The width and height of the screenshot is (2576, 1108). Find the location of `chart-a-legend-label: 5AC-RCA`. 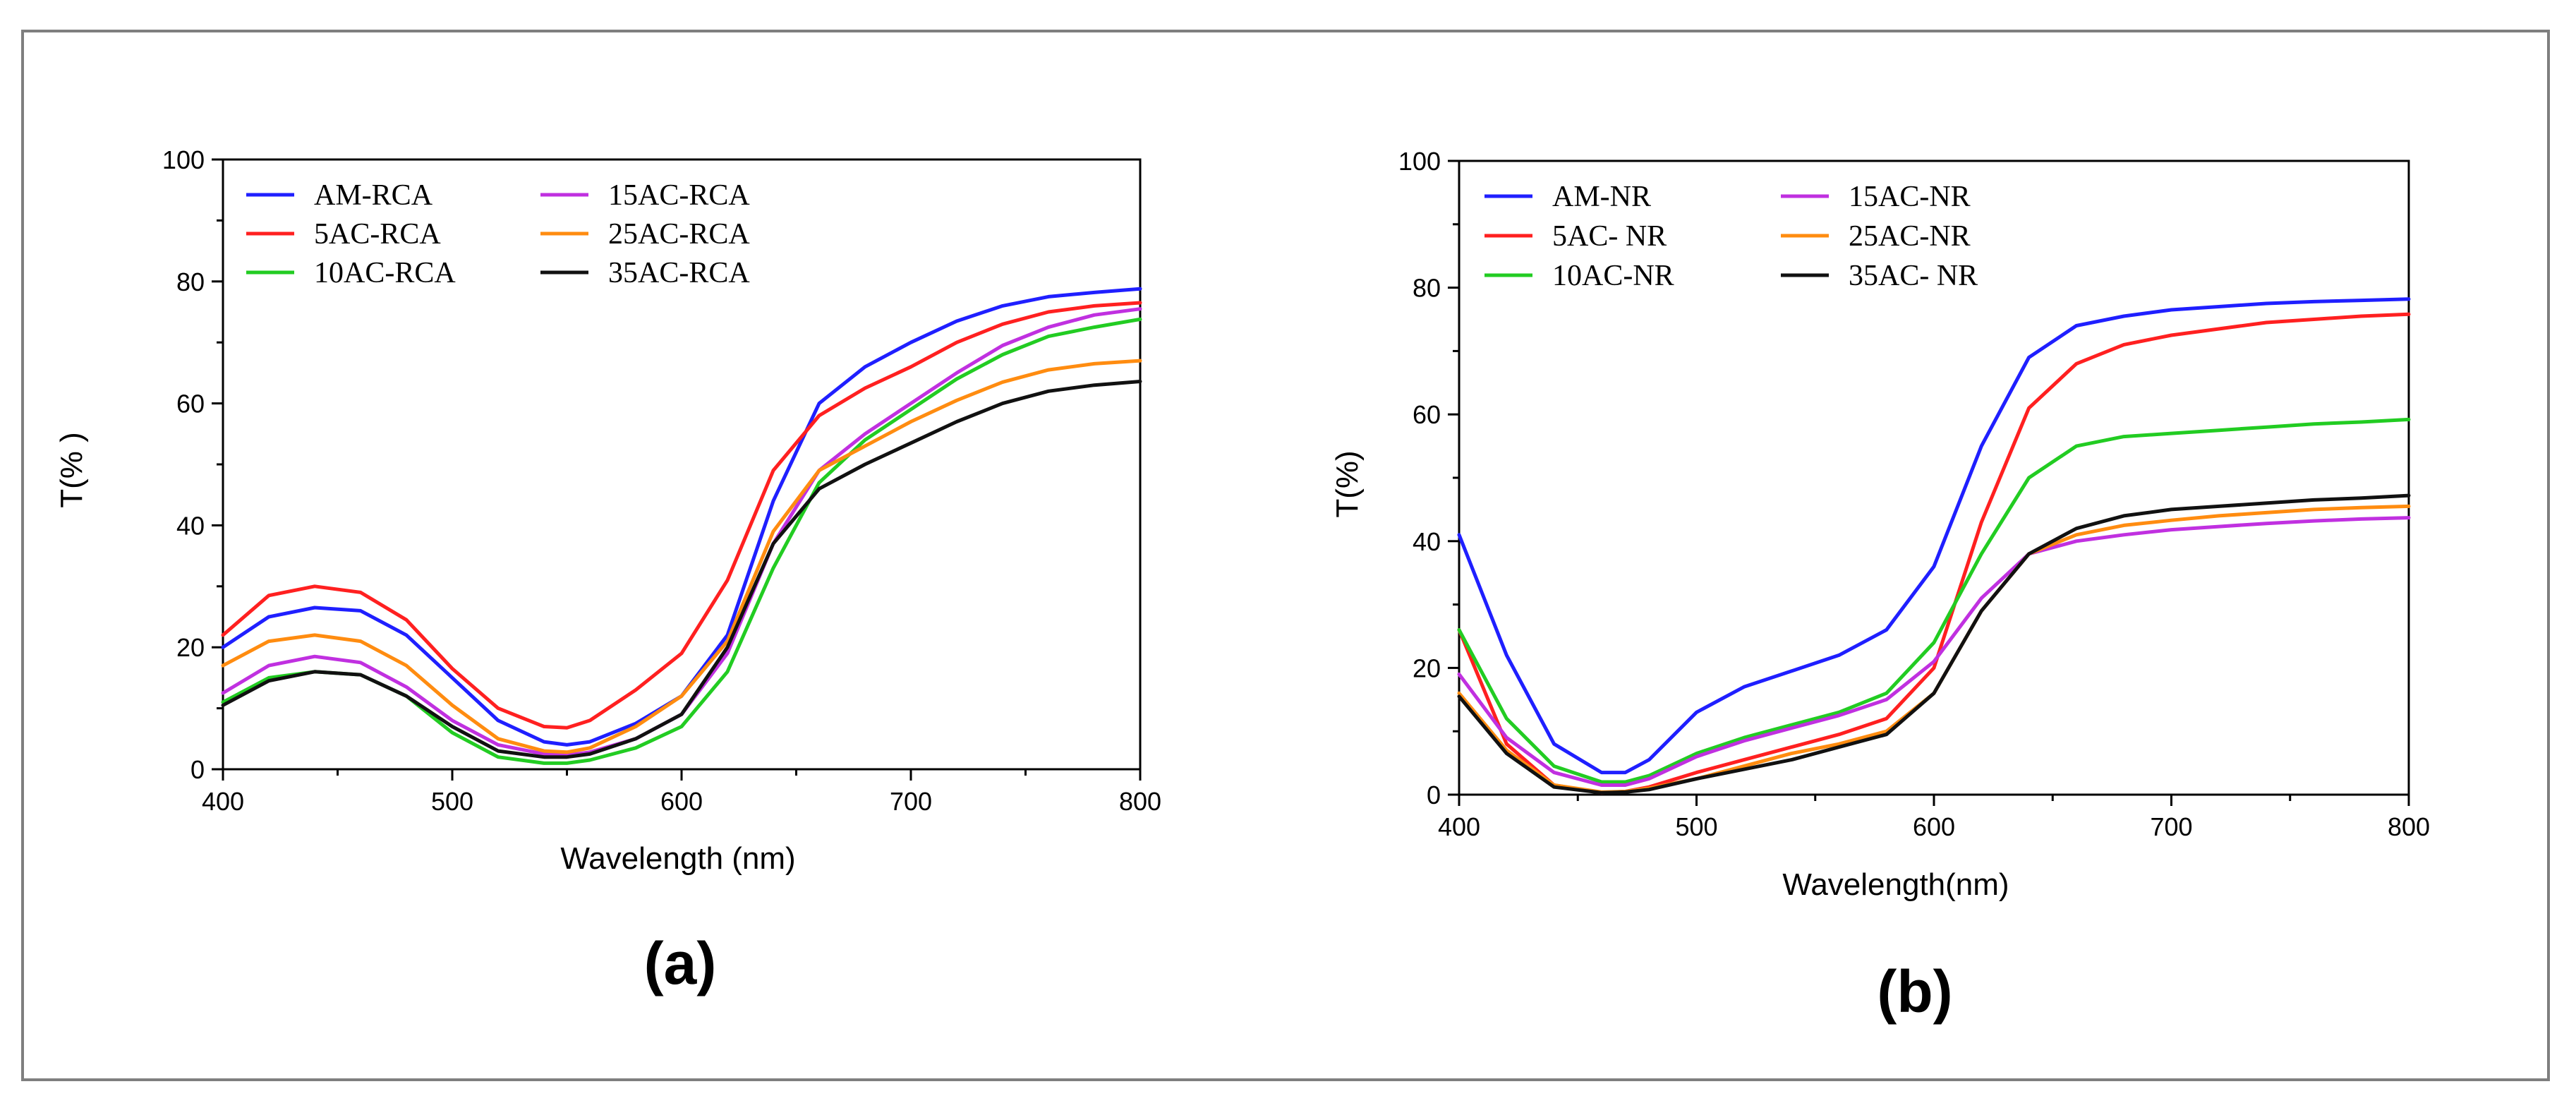

chart-a-legend-label: 5AC-RCA is located at coordinates (378, 234).